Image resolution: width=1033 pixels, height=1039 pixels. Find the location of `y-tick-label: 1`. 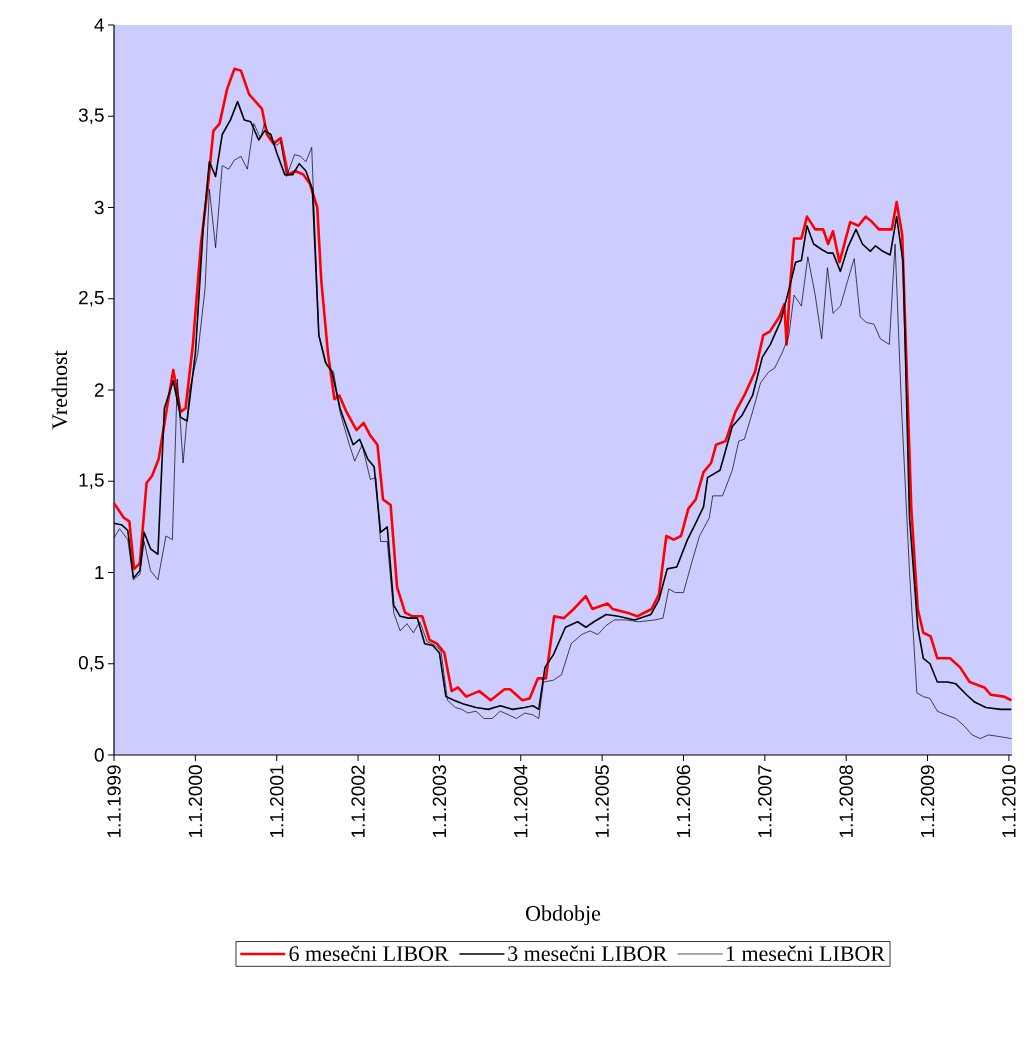

y-tick-label: 1 is located at coordinates (99, 572).